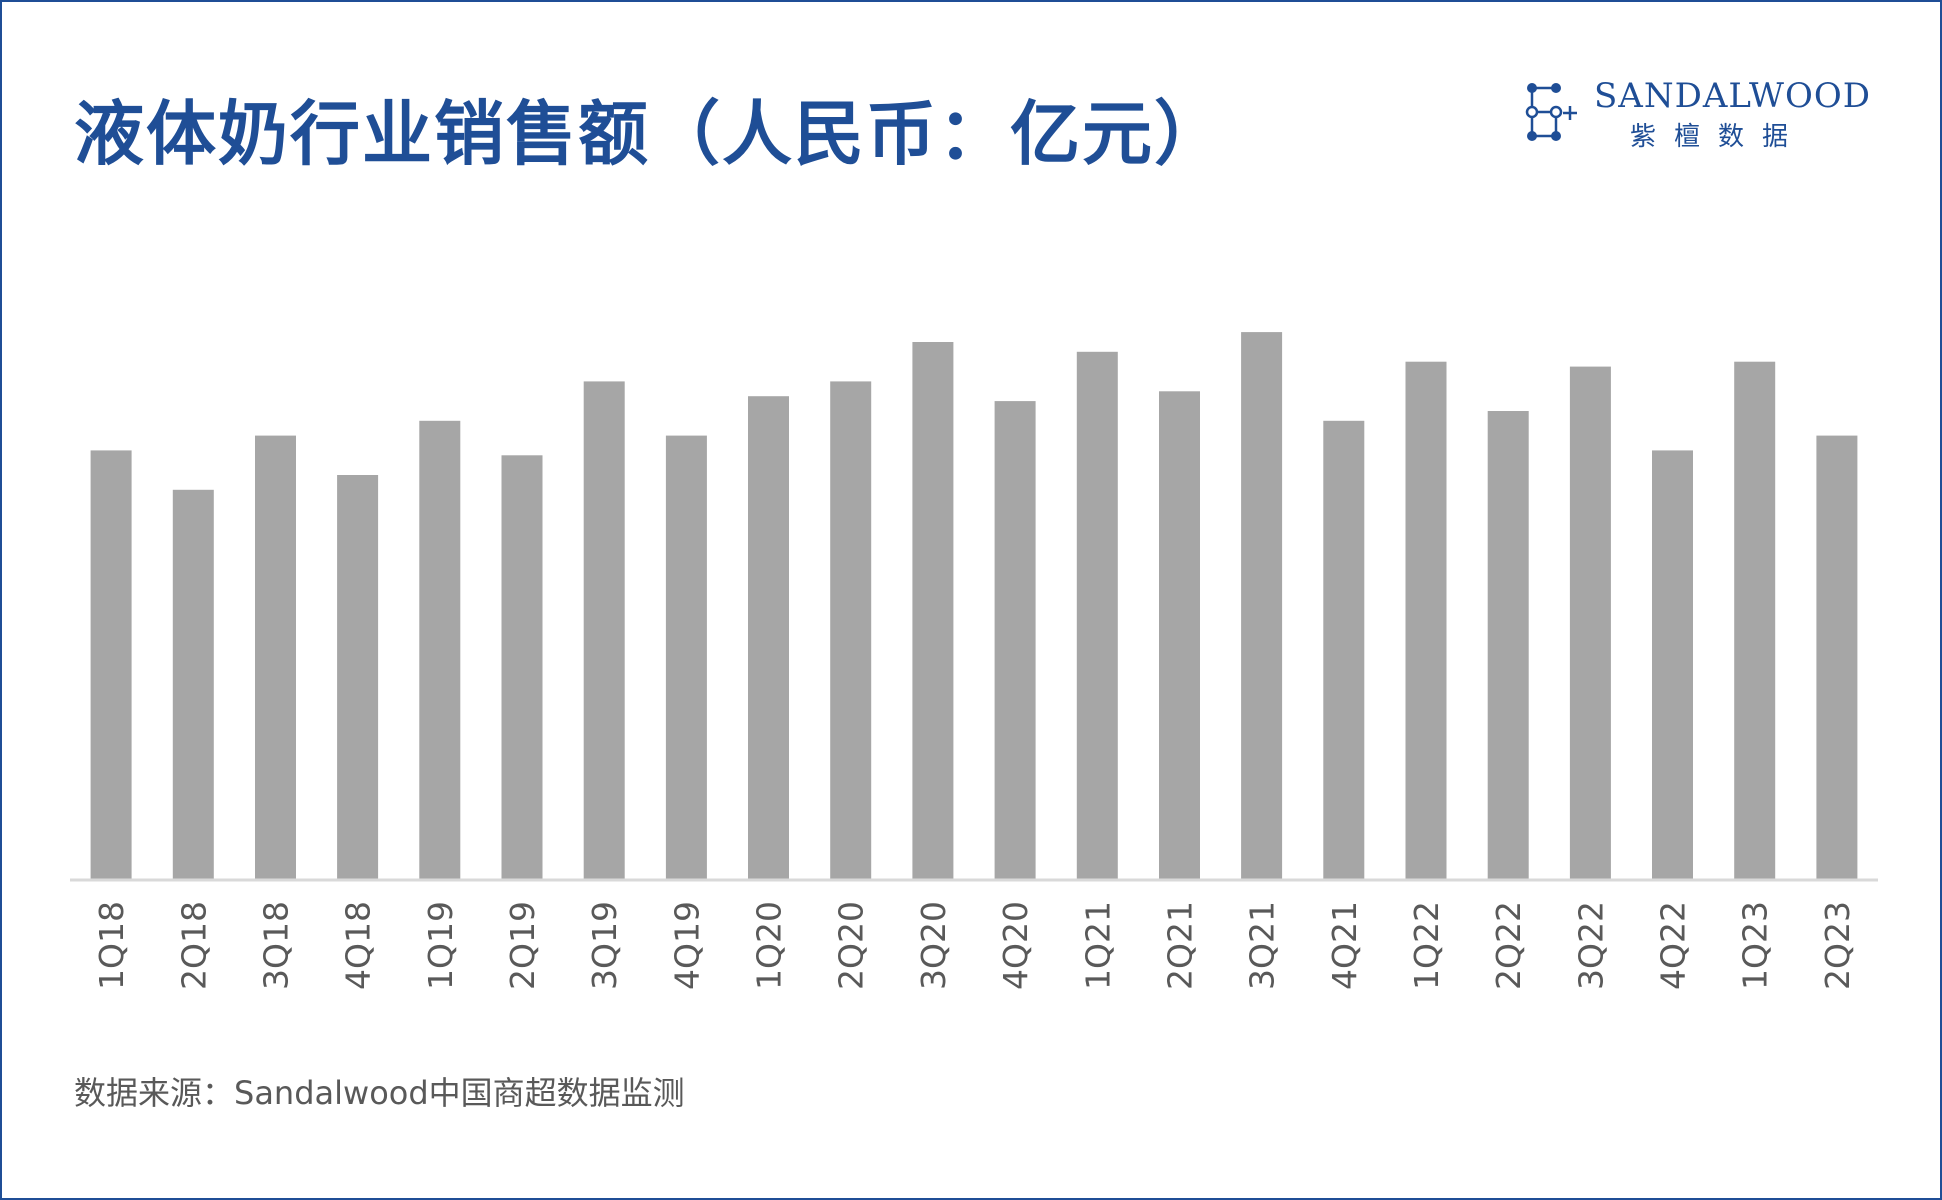 The height and width of the screenshot is (1200, 1942). What do you see at coordinates (1344, 649) in the screenshot?
I see `bar-4Q21` at bounding box center [1344, 649].